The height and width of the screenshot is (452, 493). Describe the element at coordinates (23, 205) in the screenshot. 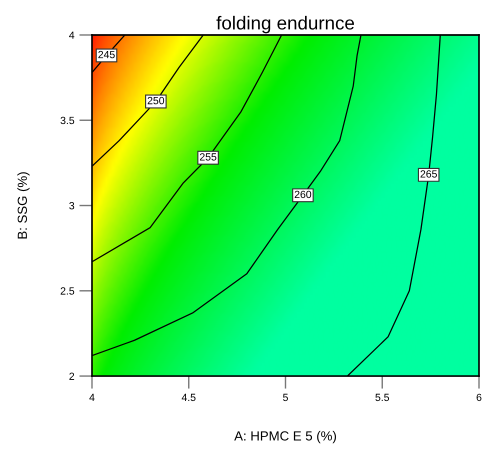

I see `y-axis-title: B: SSG (%)` at that location.